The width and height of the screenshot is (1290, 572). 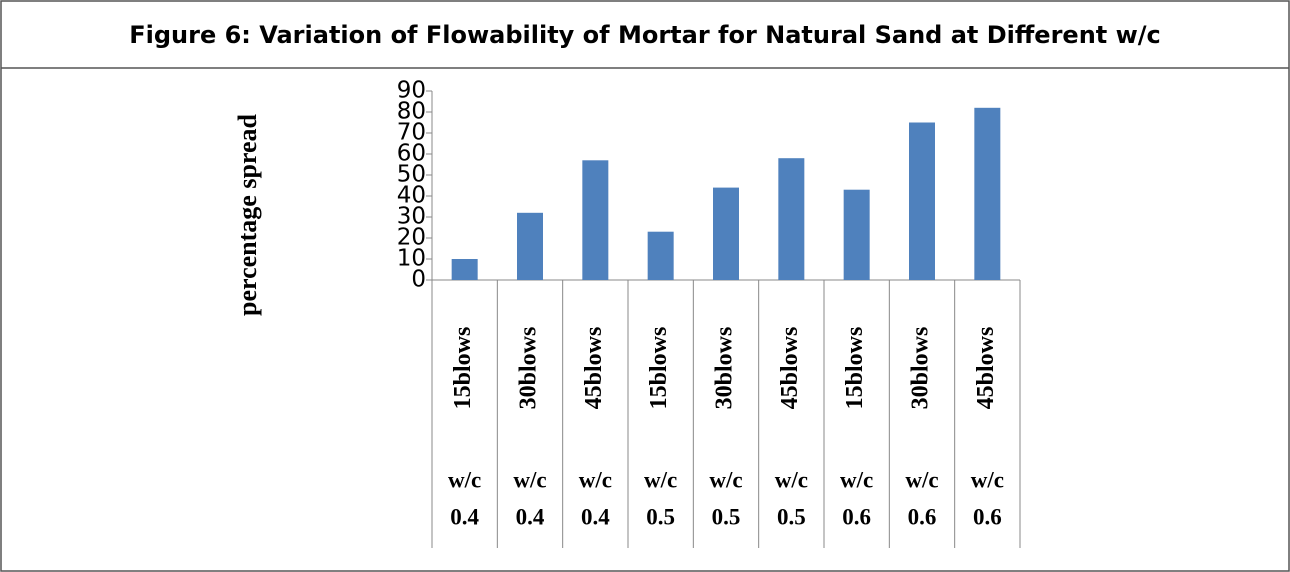 What do you see at coordinates (411, 259) in the screenshot?
I see `y-tick-label: 10` at bounding box center [411, 259].